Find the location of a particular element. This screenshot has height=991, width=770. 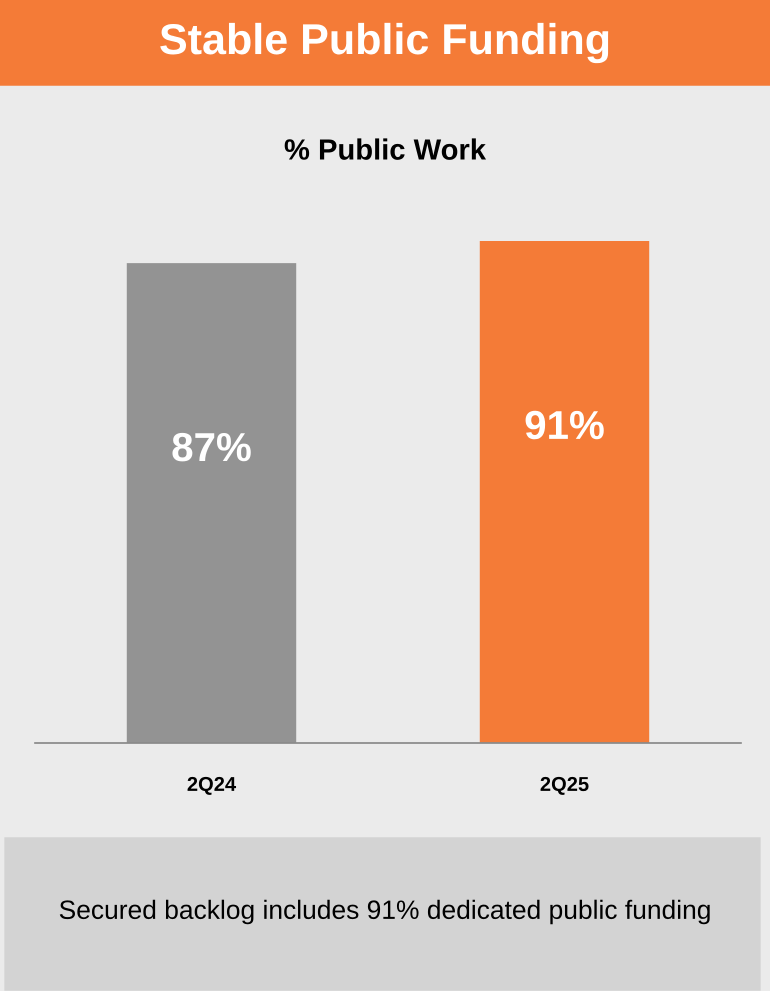

x-tick-label: 2Q24 is located at coordinates (212, 785).